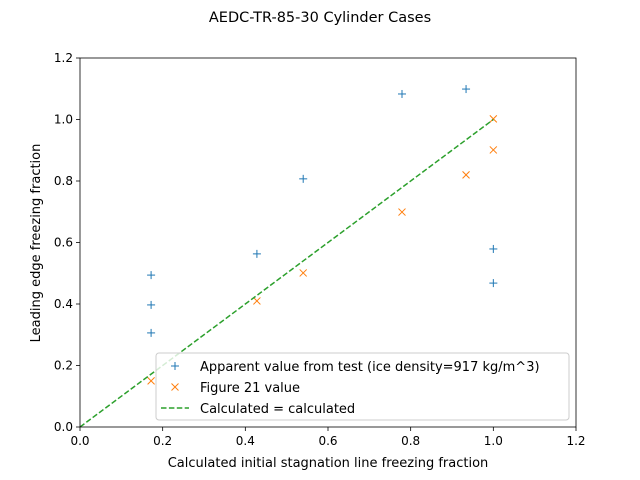 The width and height of the screenshot is (640, 480). I want to click on x-tick-label: 1.2, so click(575, 441).